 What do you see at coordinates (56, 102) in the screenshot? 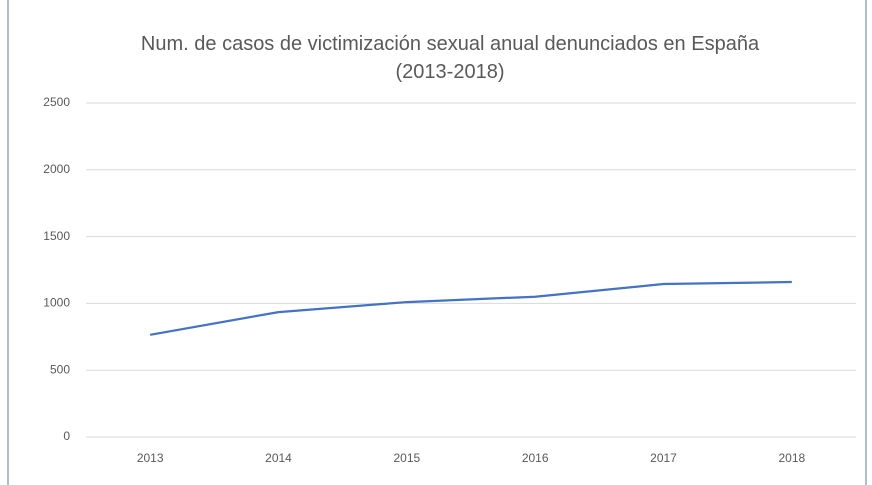
I see `y-tick-label: 2500` at bounding box center [56, 102].